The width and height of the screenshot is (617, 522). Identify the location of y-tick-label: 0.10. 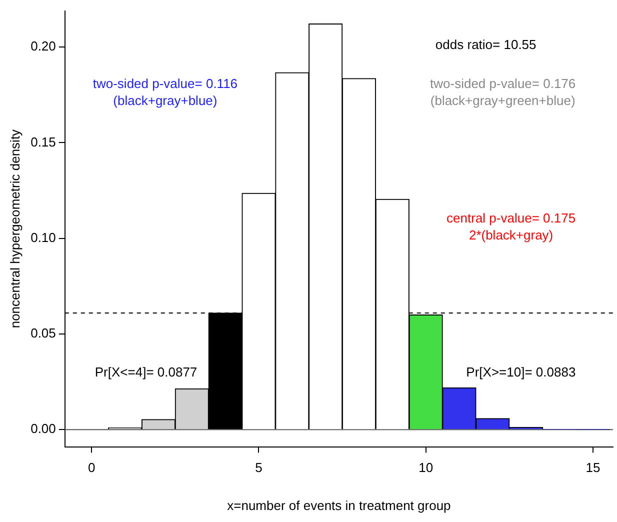
(43, 237).